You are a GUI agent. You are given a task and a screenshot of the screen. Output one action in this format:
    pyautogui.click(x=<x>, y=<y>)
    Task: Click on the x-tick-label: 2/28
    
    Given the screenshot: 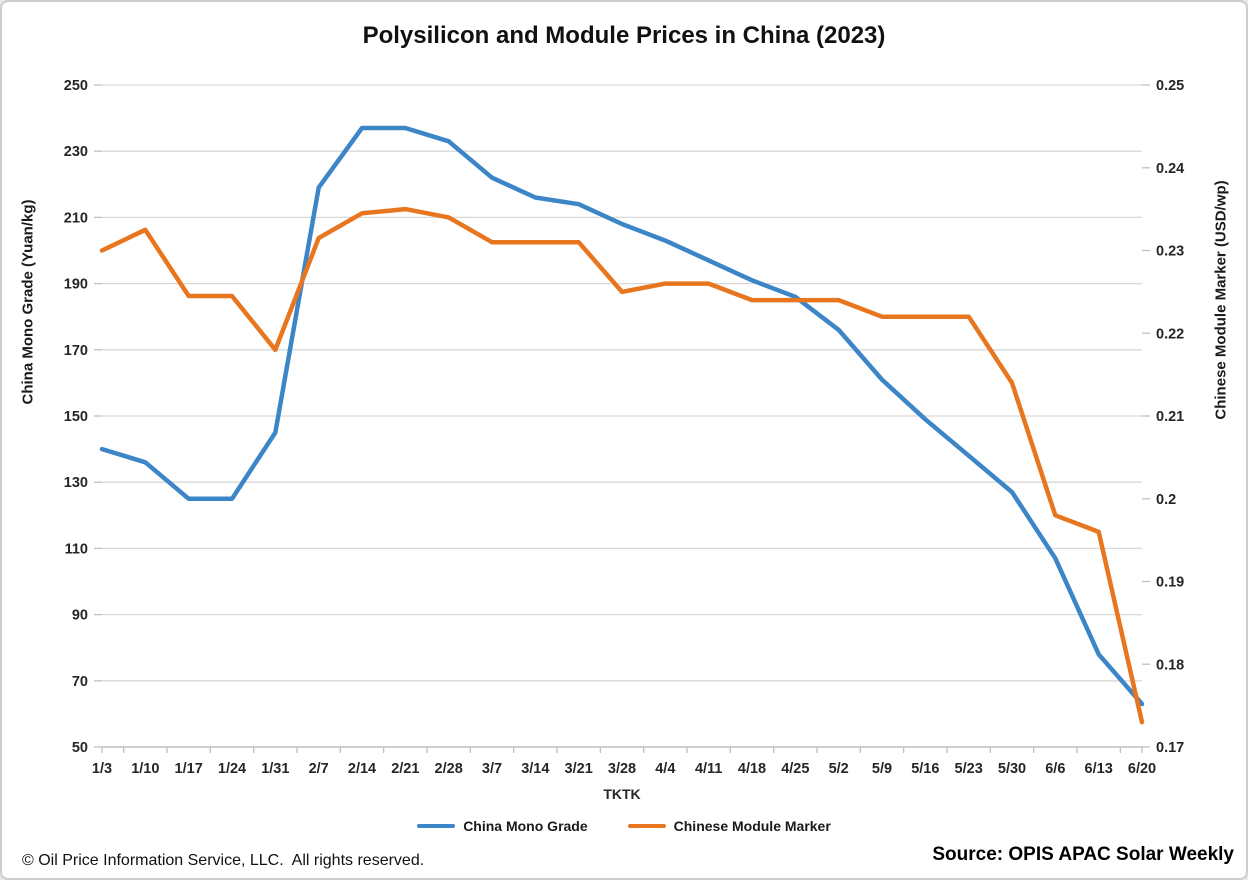 What is the action you would take?
    pyautogui.click(x=449, y=769)
    